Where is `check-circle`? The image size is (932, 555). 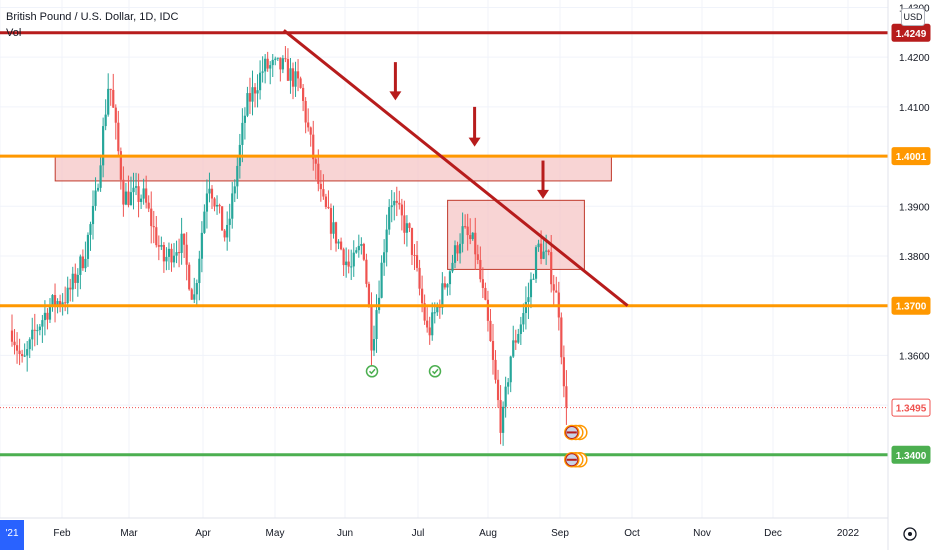
check-circle is located at coordinates (435, 371).